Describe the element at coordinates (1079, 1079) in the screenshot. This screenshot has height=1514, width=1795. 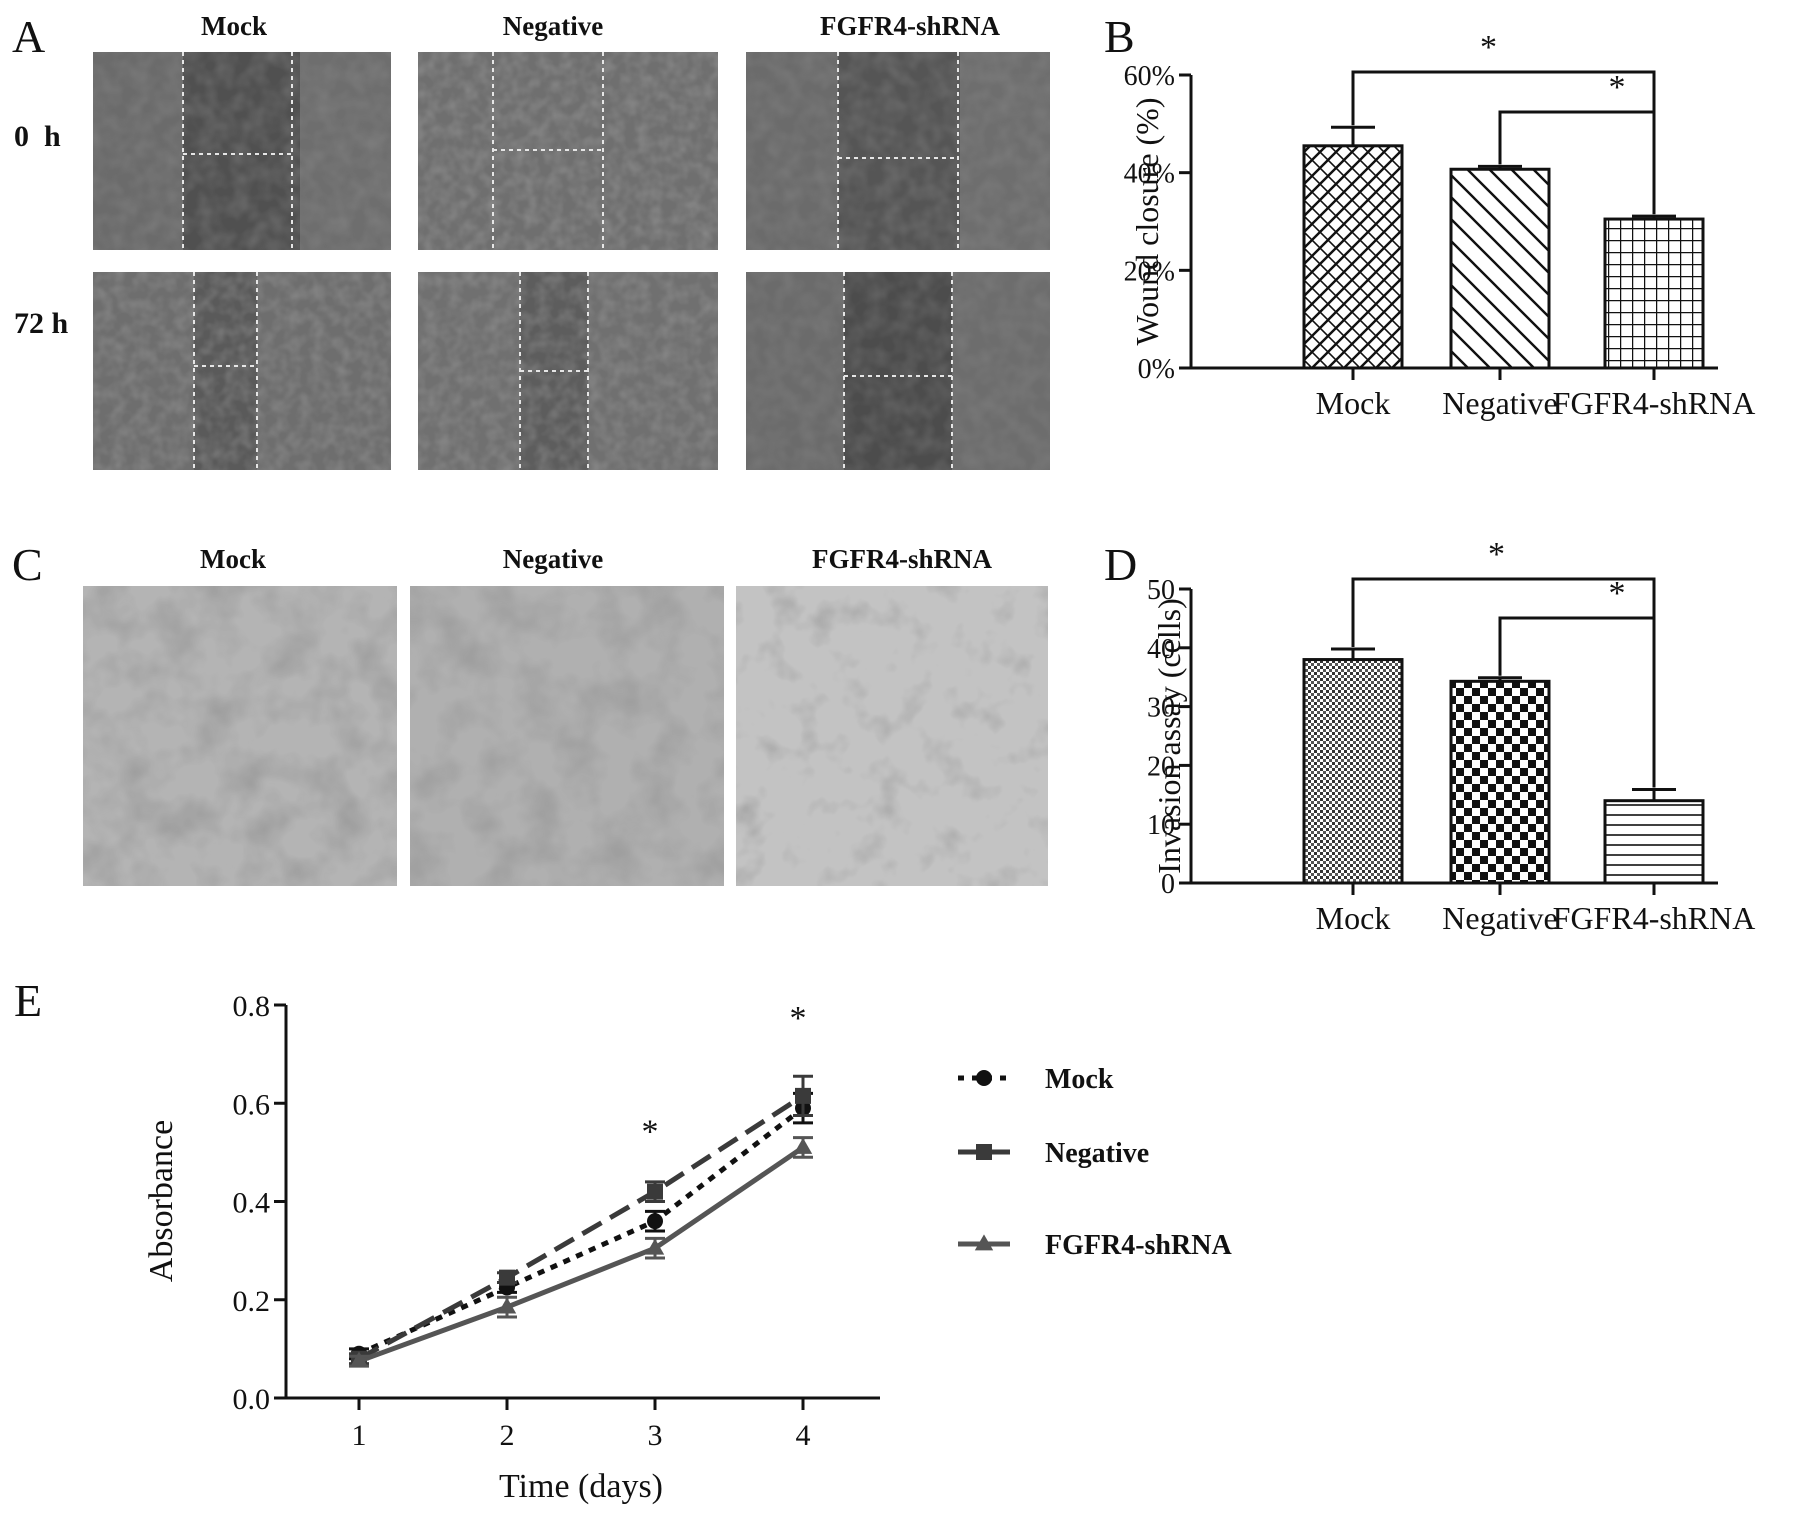
I see `legend-label: Mock` at that location.